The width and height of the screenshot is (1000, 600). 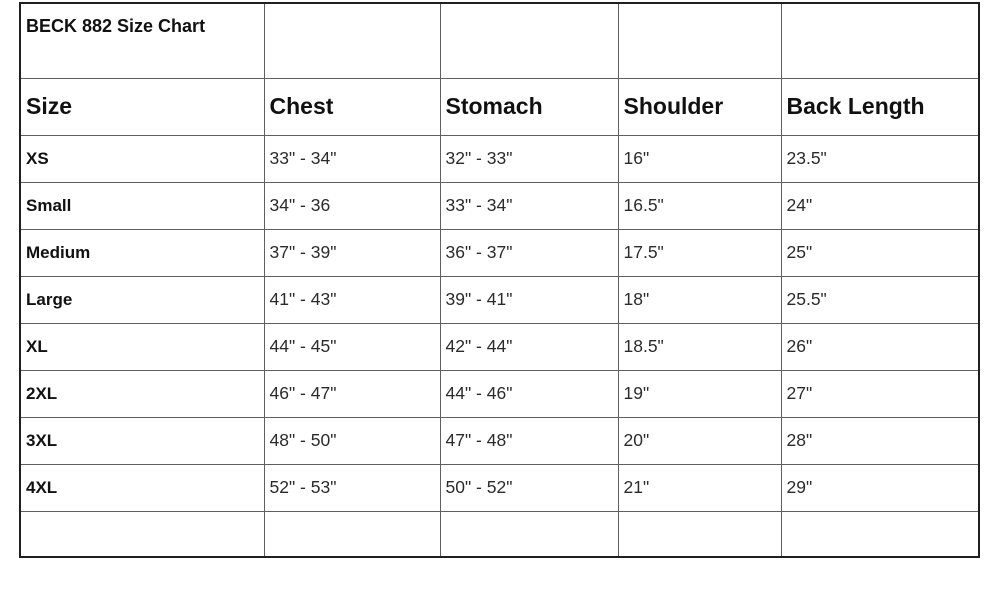 What do you see at coordinates (352, 106) in the screenshot?
I see `column-header-chest: Chest` at bounding box center [352, 106].